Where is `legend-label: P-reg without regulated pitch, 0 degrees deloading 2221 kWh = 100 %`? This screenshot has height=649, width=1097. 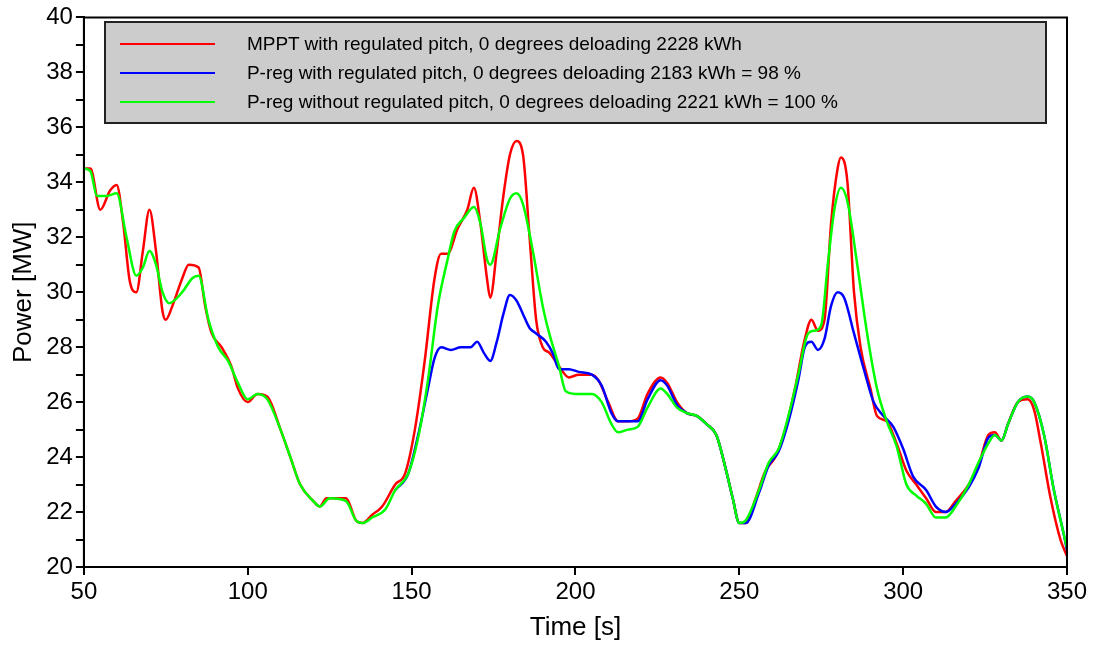 legend-label: P-reg without regulated pitch, 0 degrees deloading 2221 kWh = 100 % is located at coordinates (542, 101).